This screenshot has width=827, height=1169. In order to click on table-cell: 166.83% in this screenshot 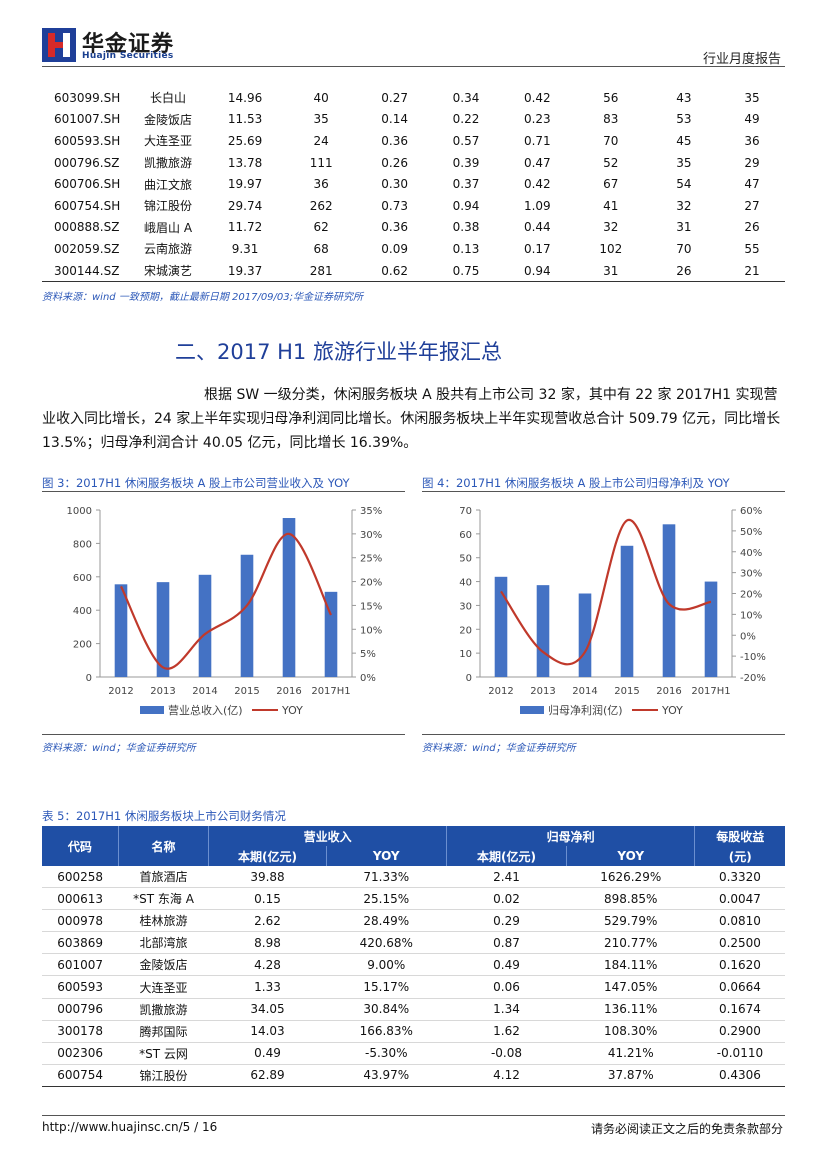, I will do `click(386, 1031)`.